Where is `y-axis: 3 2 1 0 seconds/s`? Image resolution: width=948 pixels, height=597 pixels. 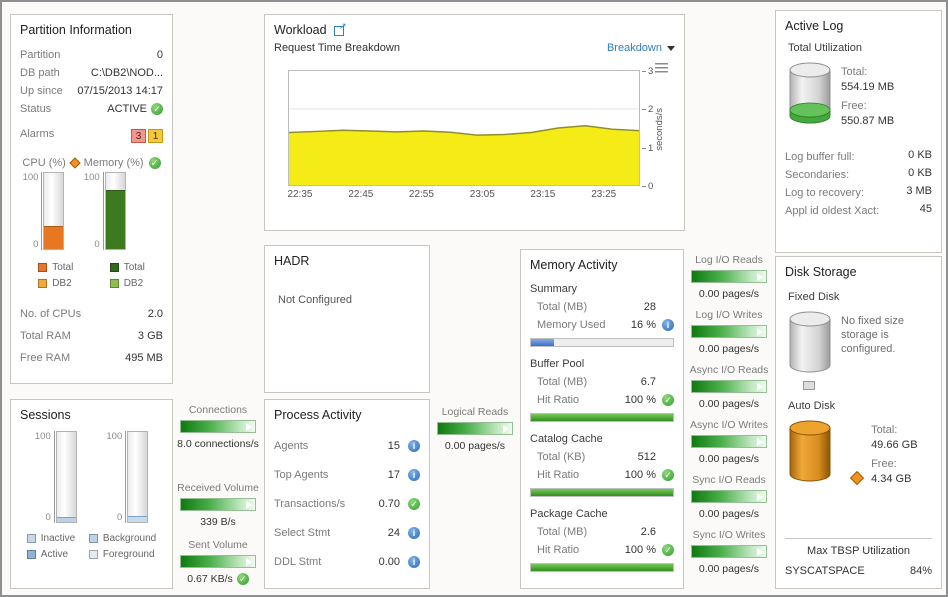 y-axis: 3 2 1 0 seconds/s is located at coordinates (652, 129).